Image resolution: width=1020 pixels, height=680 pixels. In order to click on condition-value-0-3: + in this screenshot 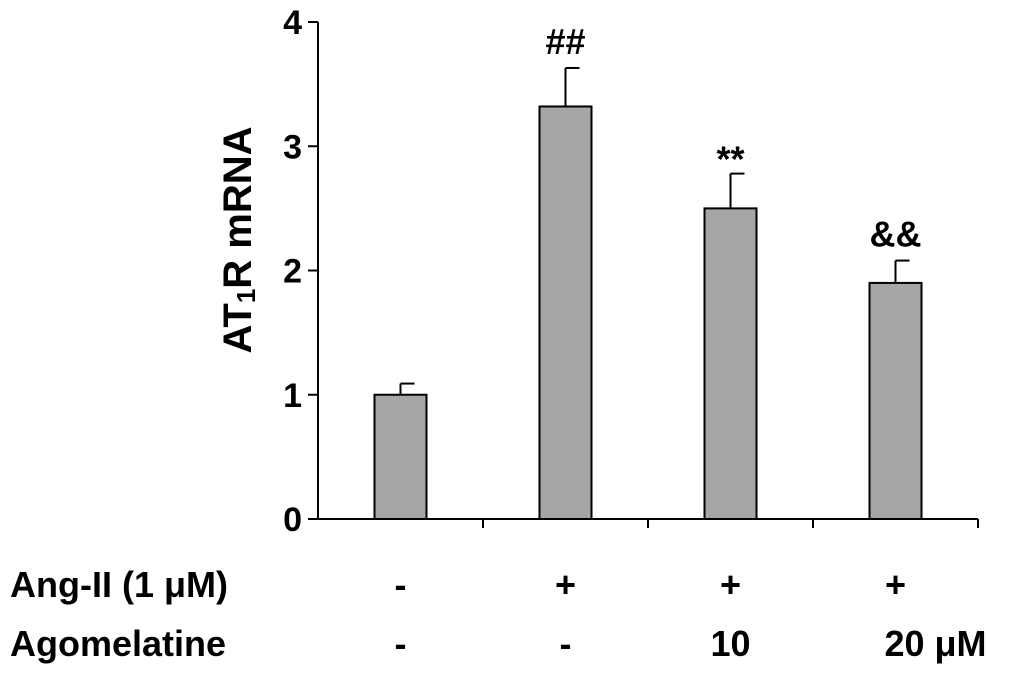, I will do `click(895, 584)`.